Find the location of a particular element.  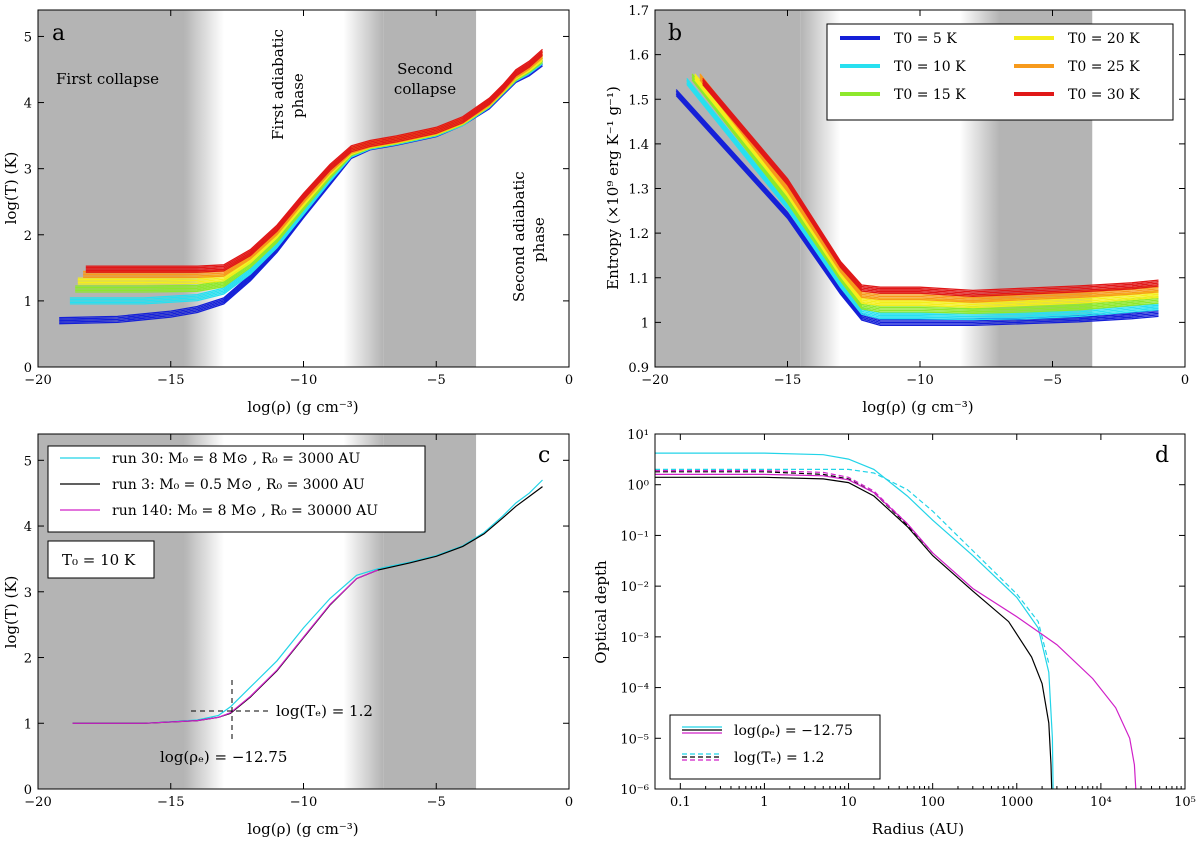

panel-label: c is located at coordinates (544, 455).